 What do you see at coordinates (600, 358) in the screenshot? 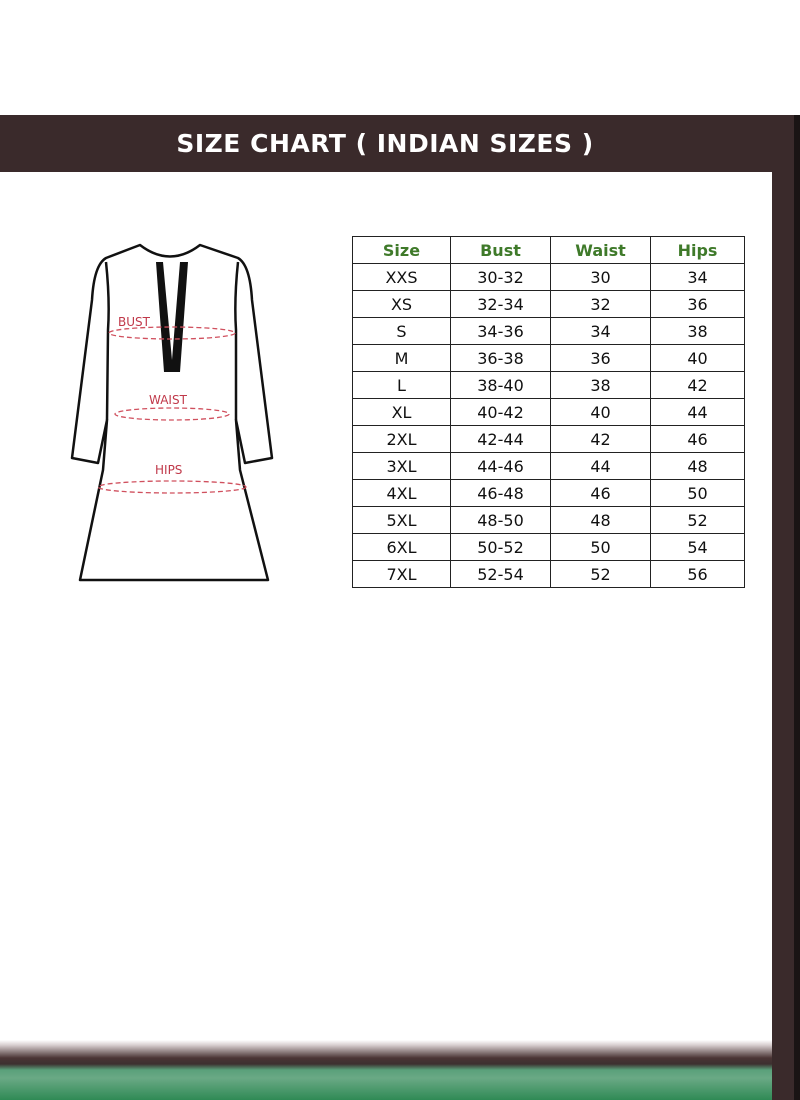
I see `cell-waist: 36` at bounding box center [600, 358].